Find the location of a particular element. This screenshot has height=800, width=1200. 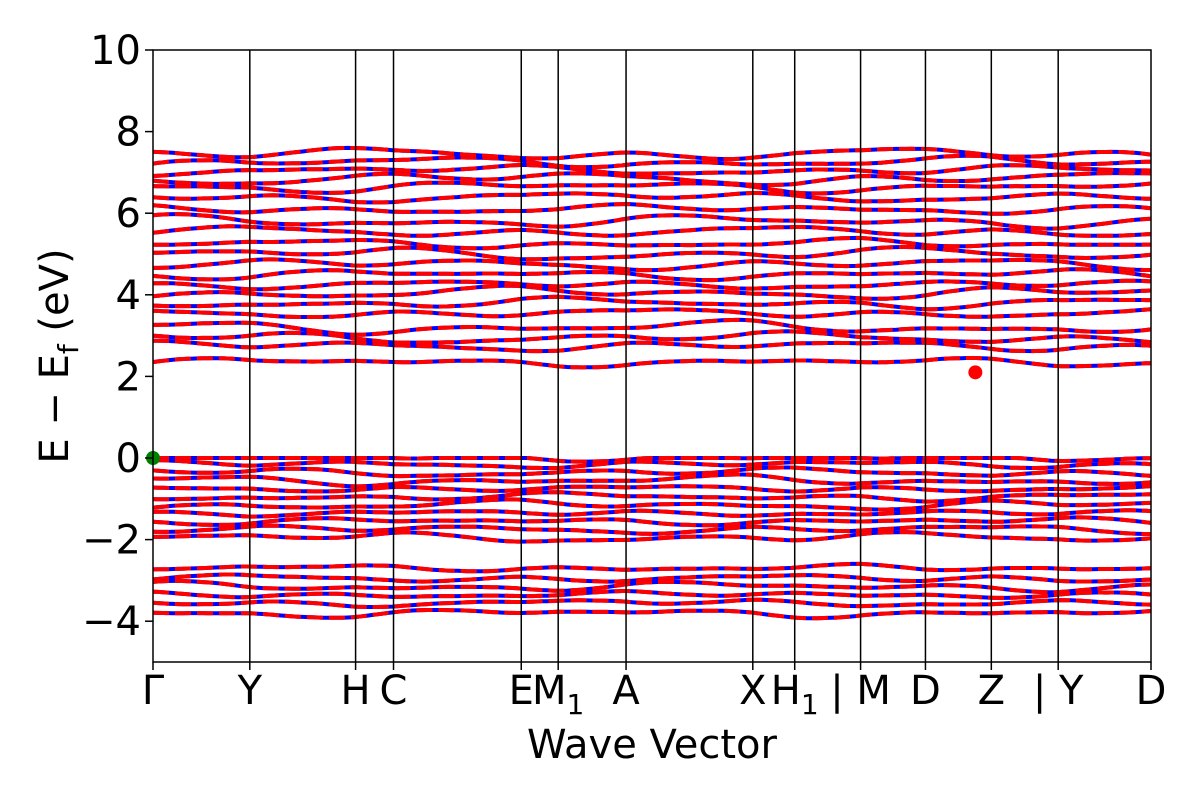

x-tick-label-text: Γ is located at coordinates (153, 691).